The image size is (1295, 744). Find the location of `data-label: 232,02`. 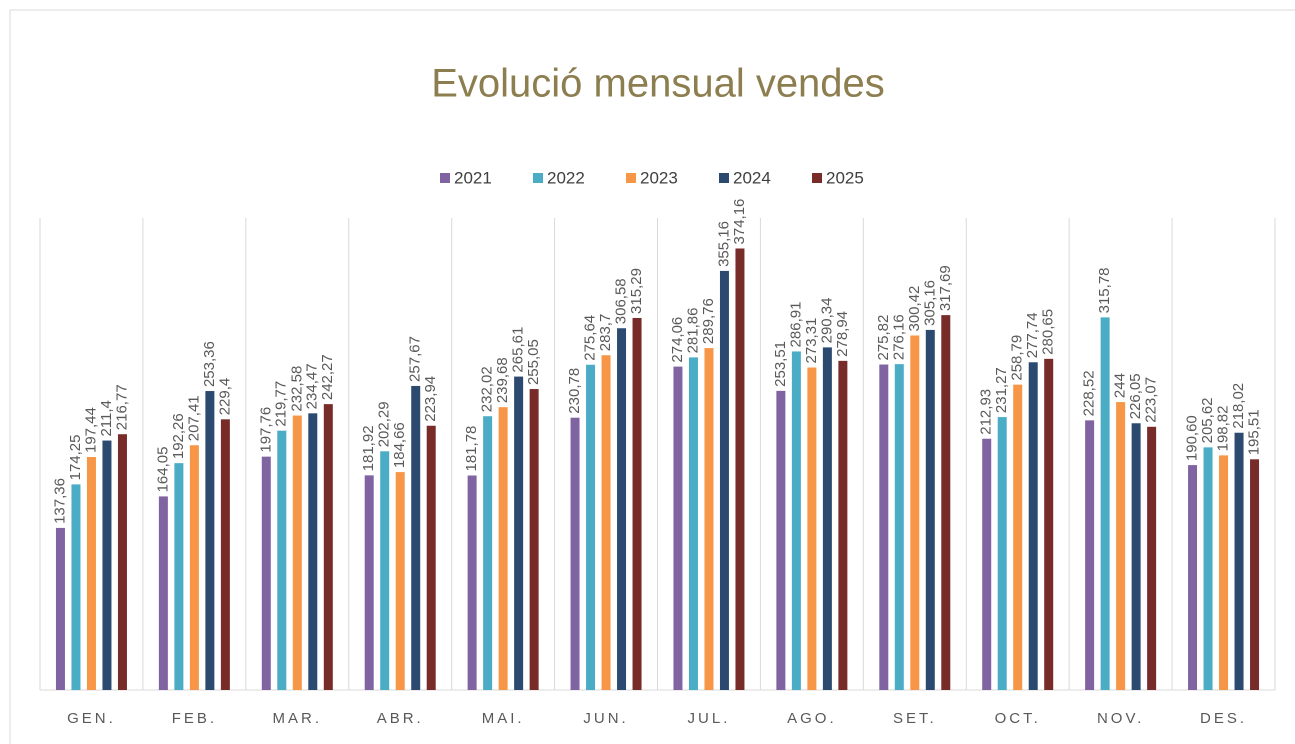

data-label: 232,02 is located at coordinates (487, 389).